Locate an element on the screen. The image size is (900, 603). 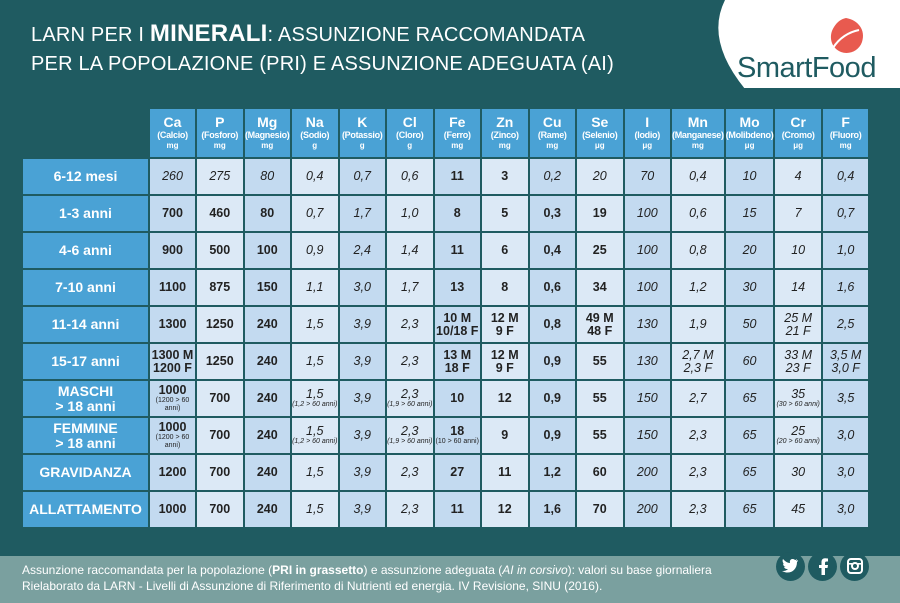
table-cell: 0,8 is located at coordinates (698, 250).